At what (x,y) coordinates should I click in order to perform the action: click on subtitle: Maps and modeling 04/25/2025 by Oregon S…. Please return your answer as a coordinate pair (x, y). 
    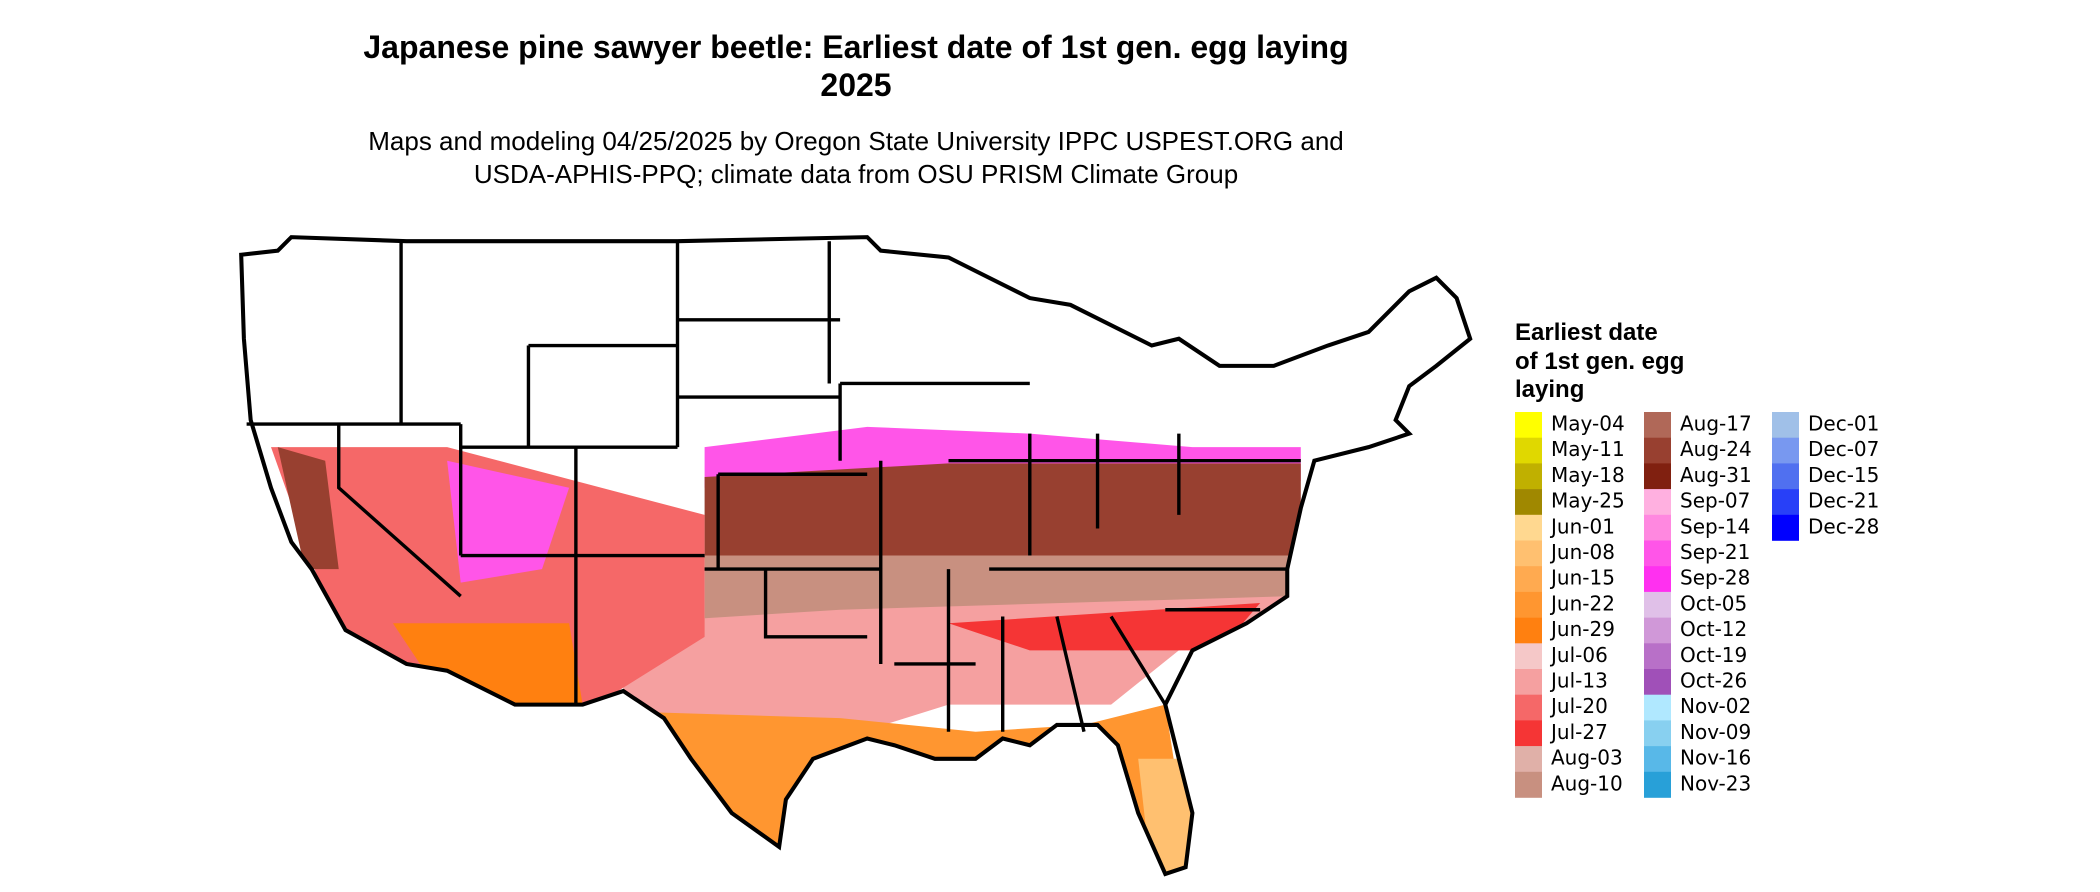
    Looking at the image, I should click on (856, 141).